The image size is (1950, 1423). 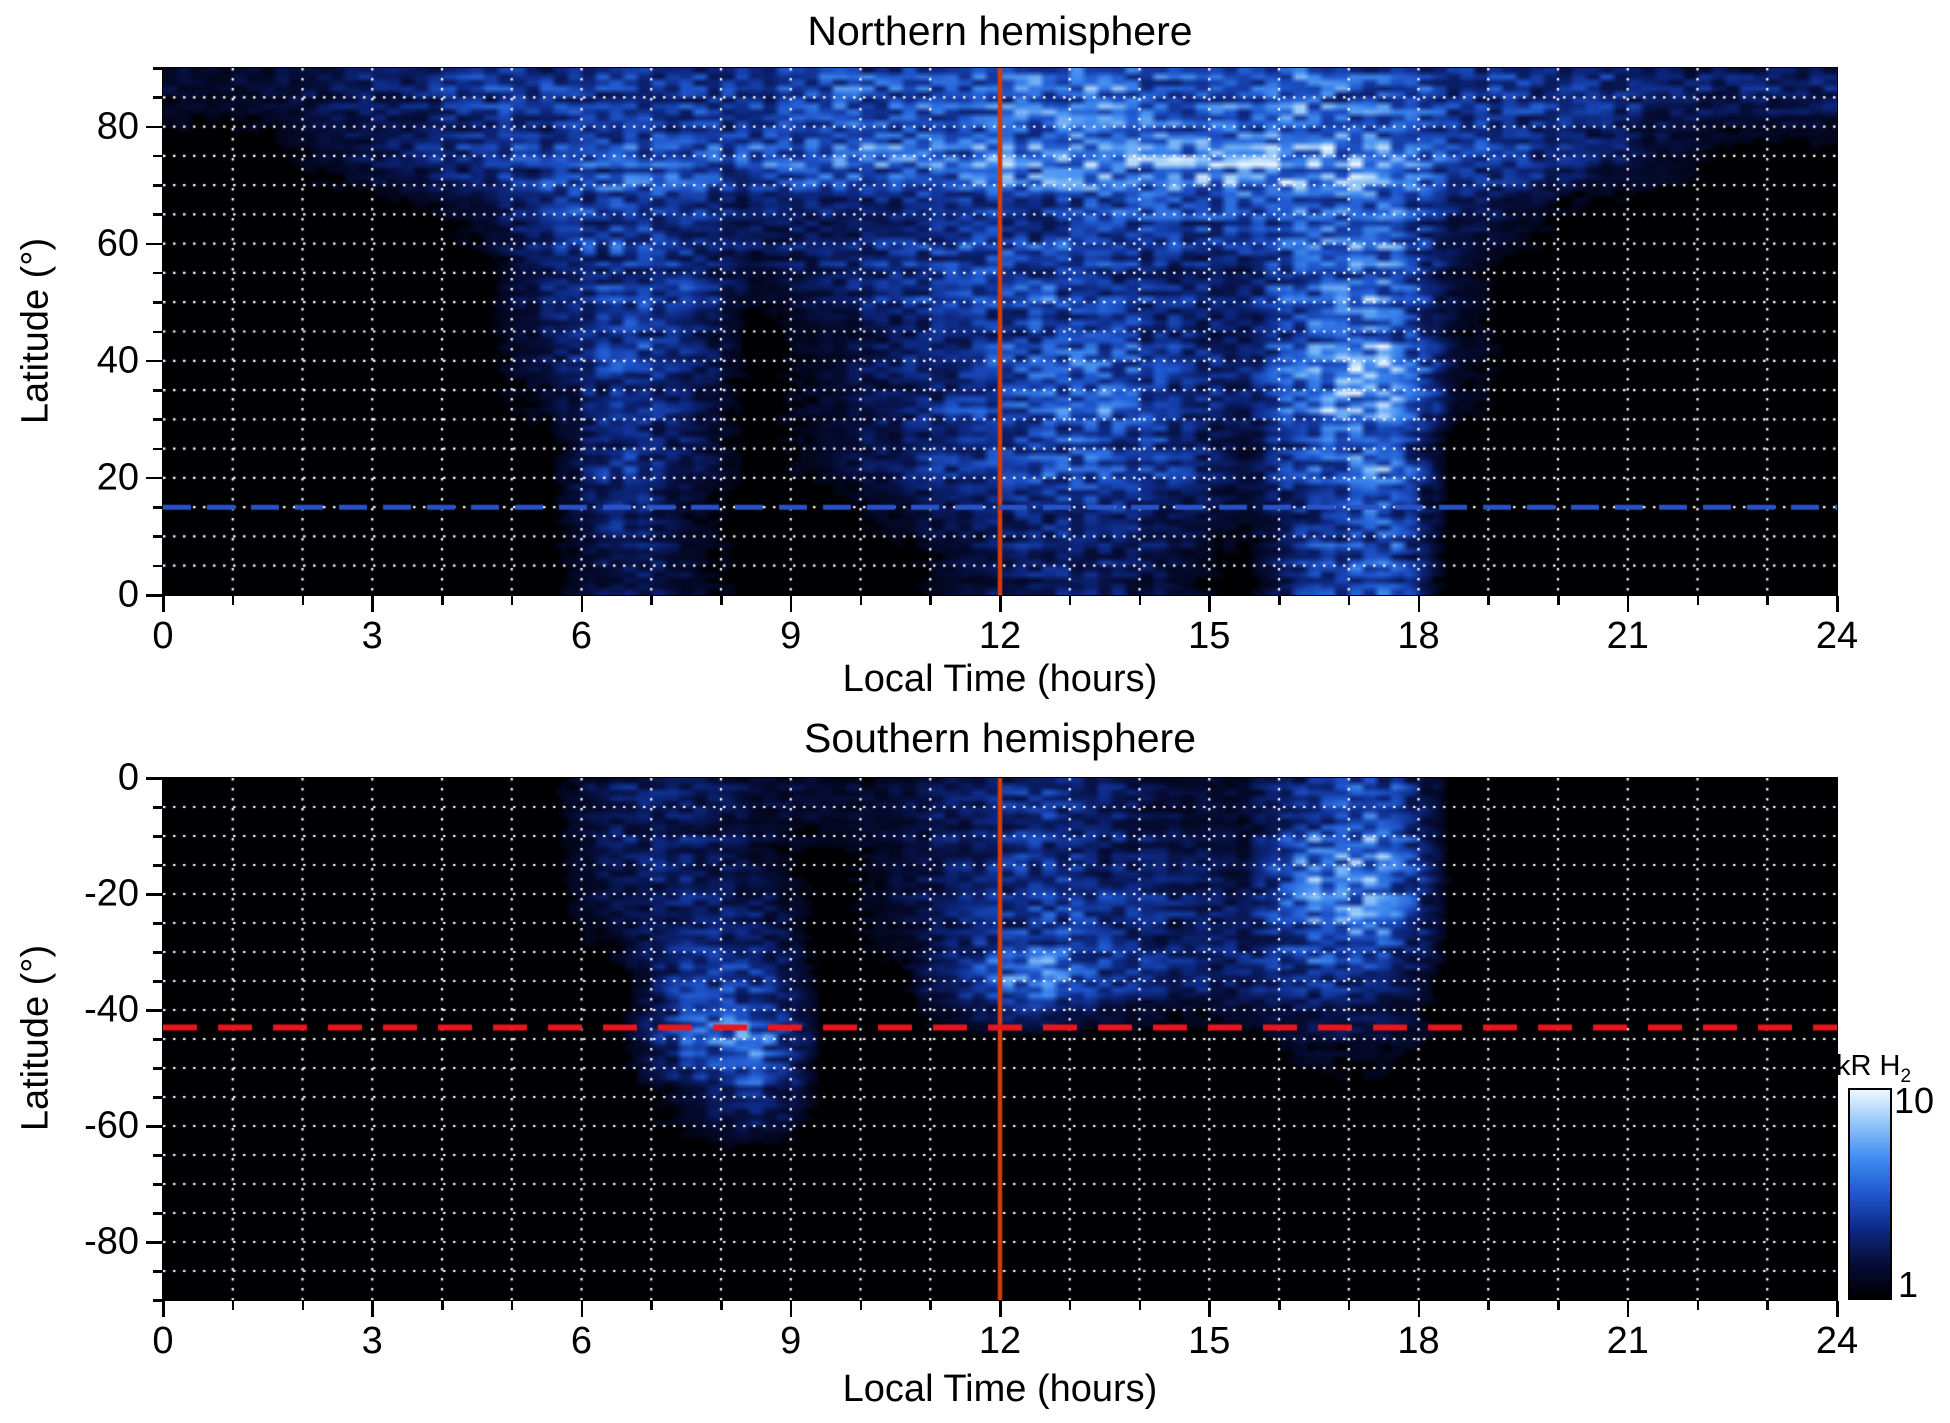 What do you see at coordinates (1870, 1194) in the screenshot?
I see `colorbar` at bounding box center [1870, 1194].